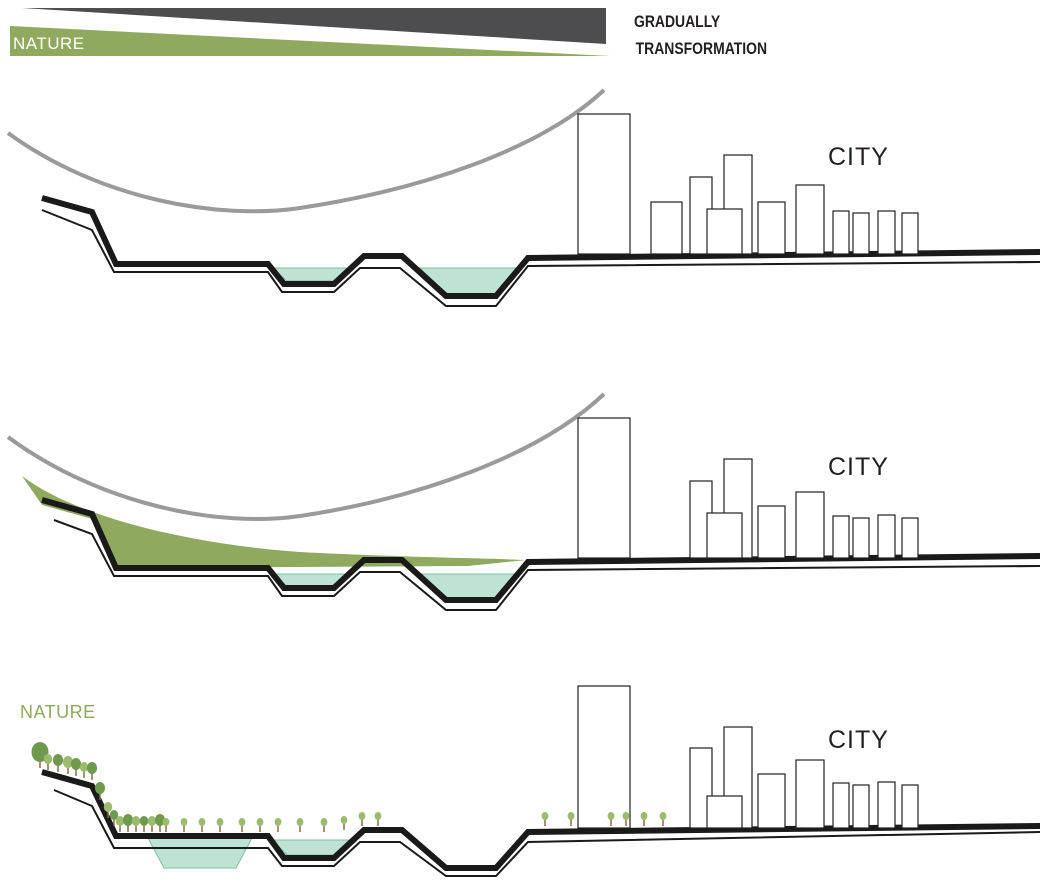 This screenshot has width=1042, height=882. I want to click on transformation-title-line1: GRADUALLY, so click(677, 21).